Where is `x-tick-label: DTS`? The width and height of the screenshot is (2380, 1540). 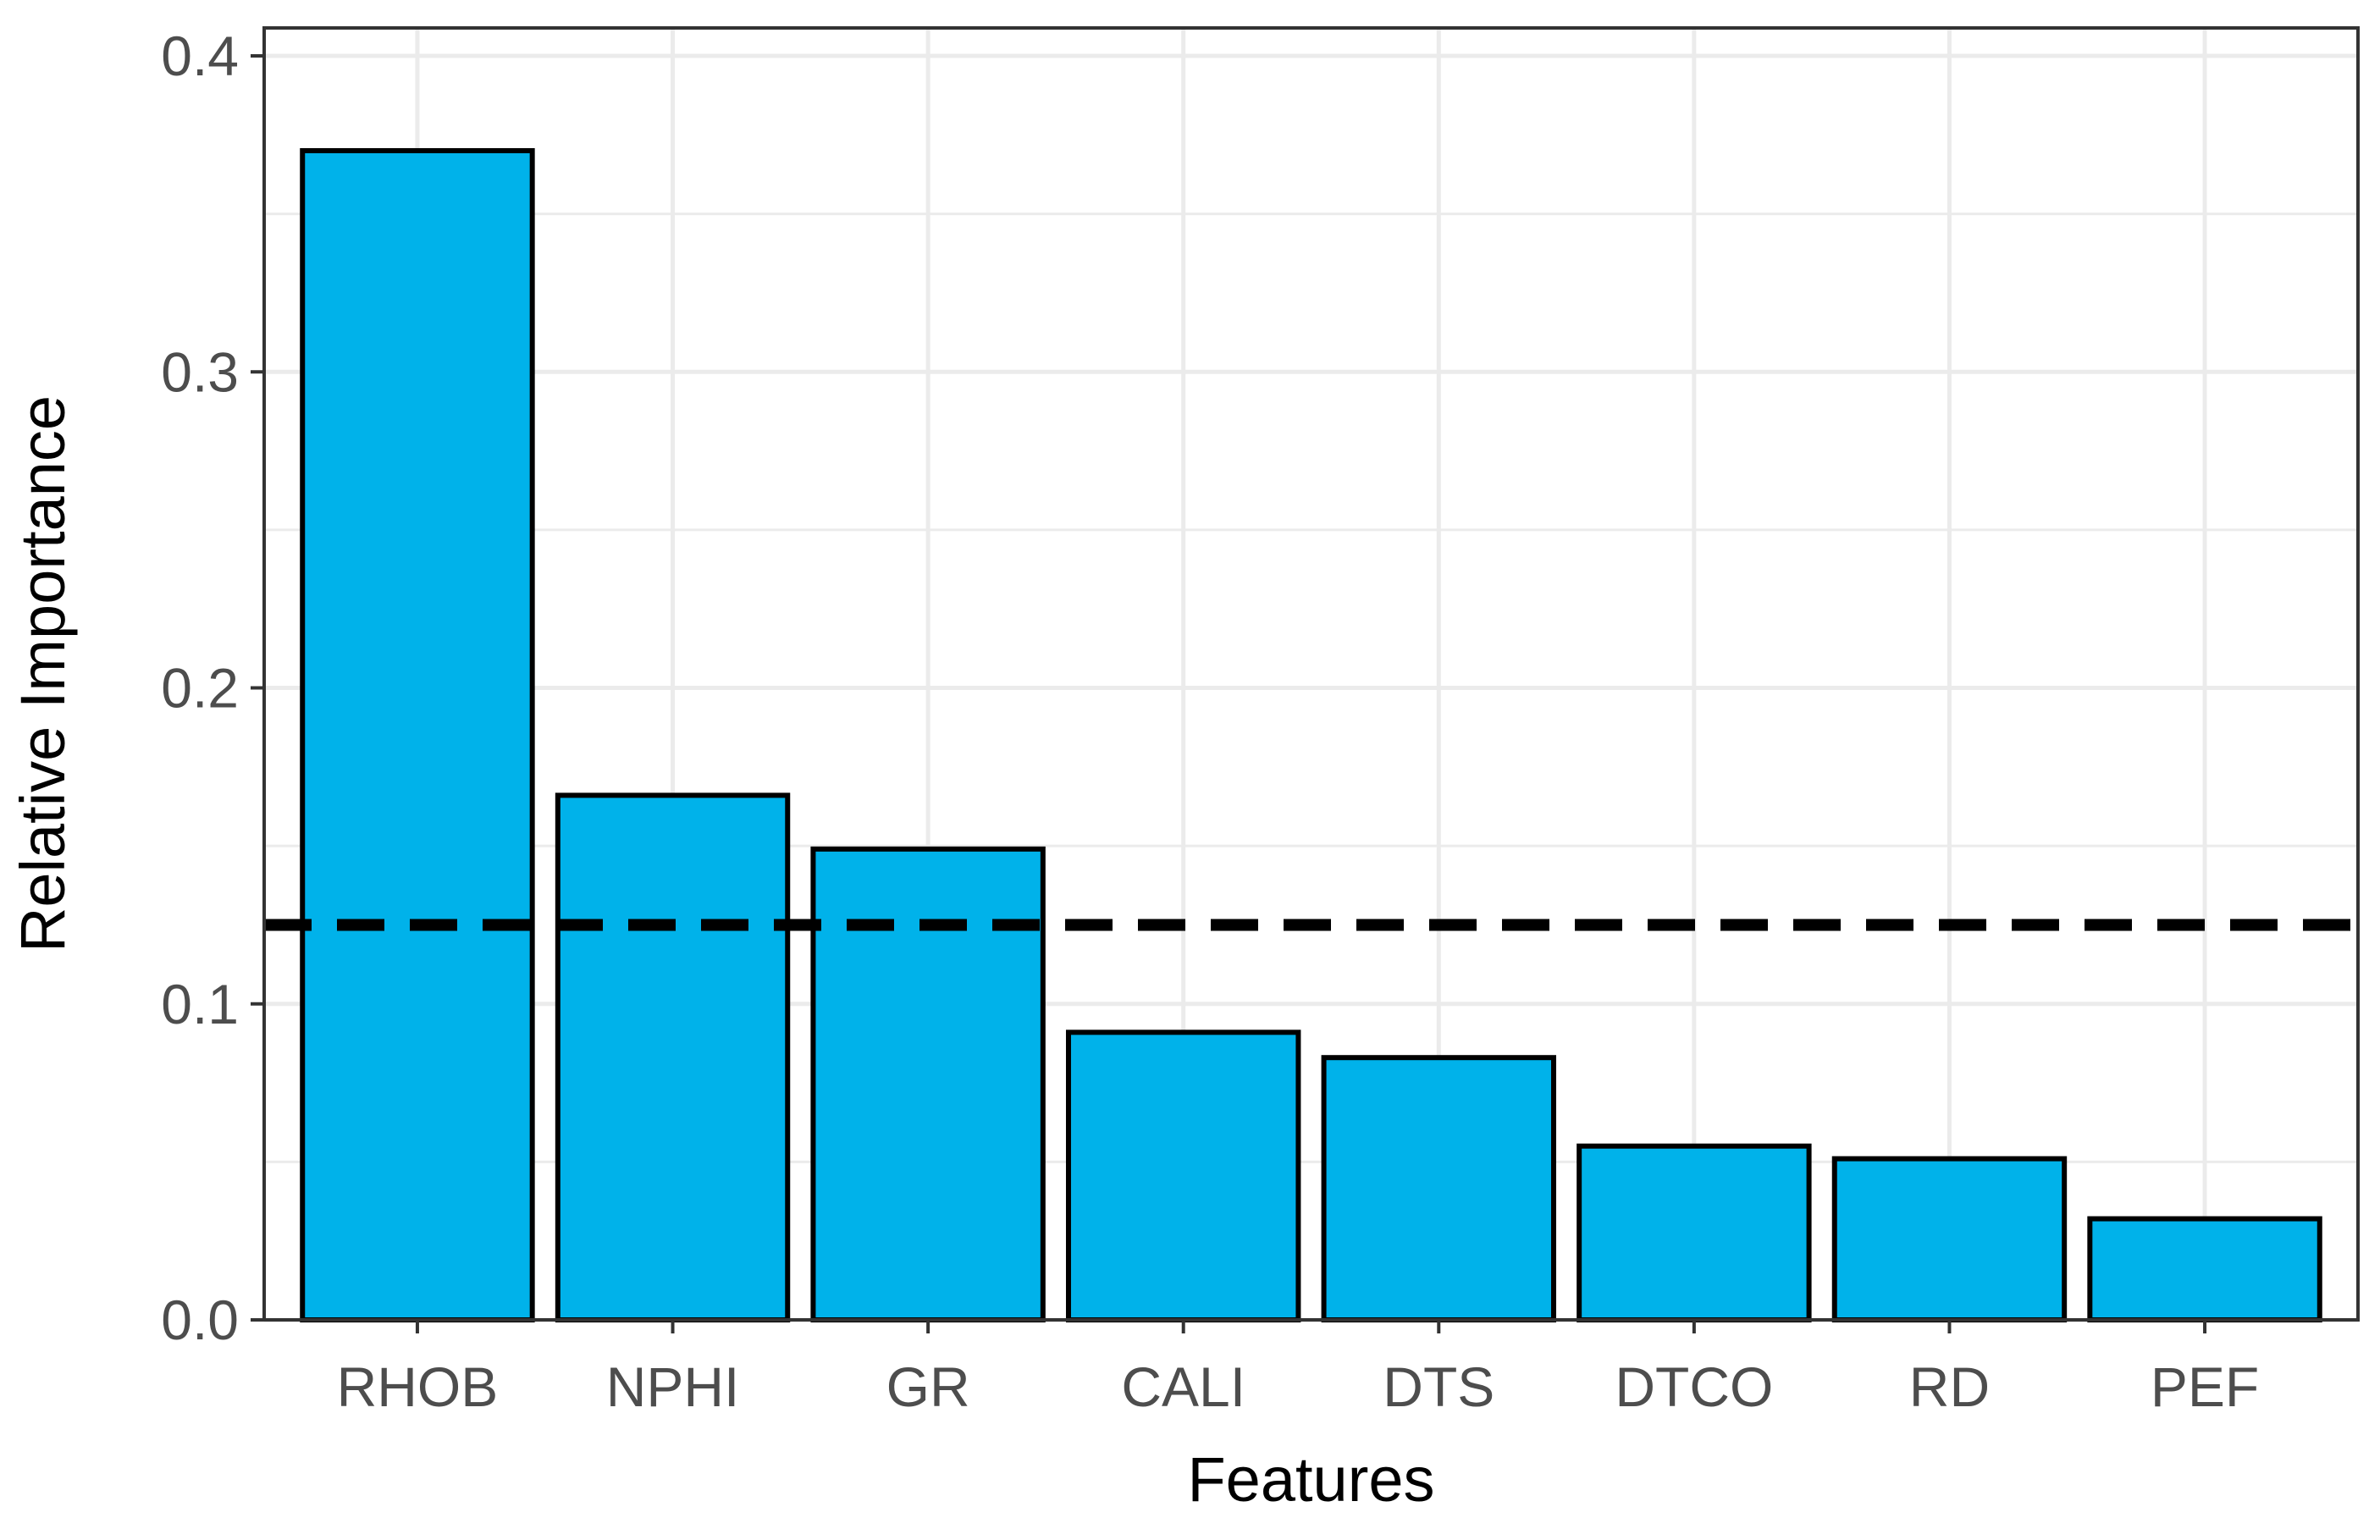
x-tick-label: DTS is located at coordinates (1438, 1386).